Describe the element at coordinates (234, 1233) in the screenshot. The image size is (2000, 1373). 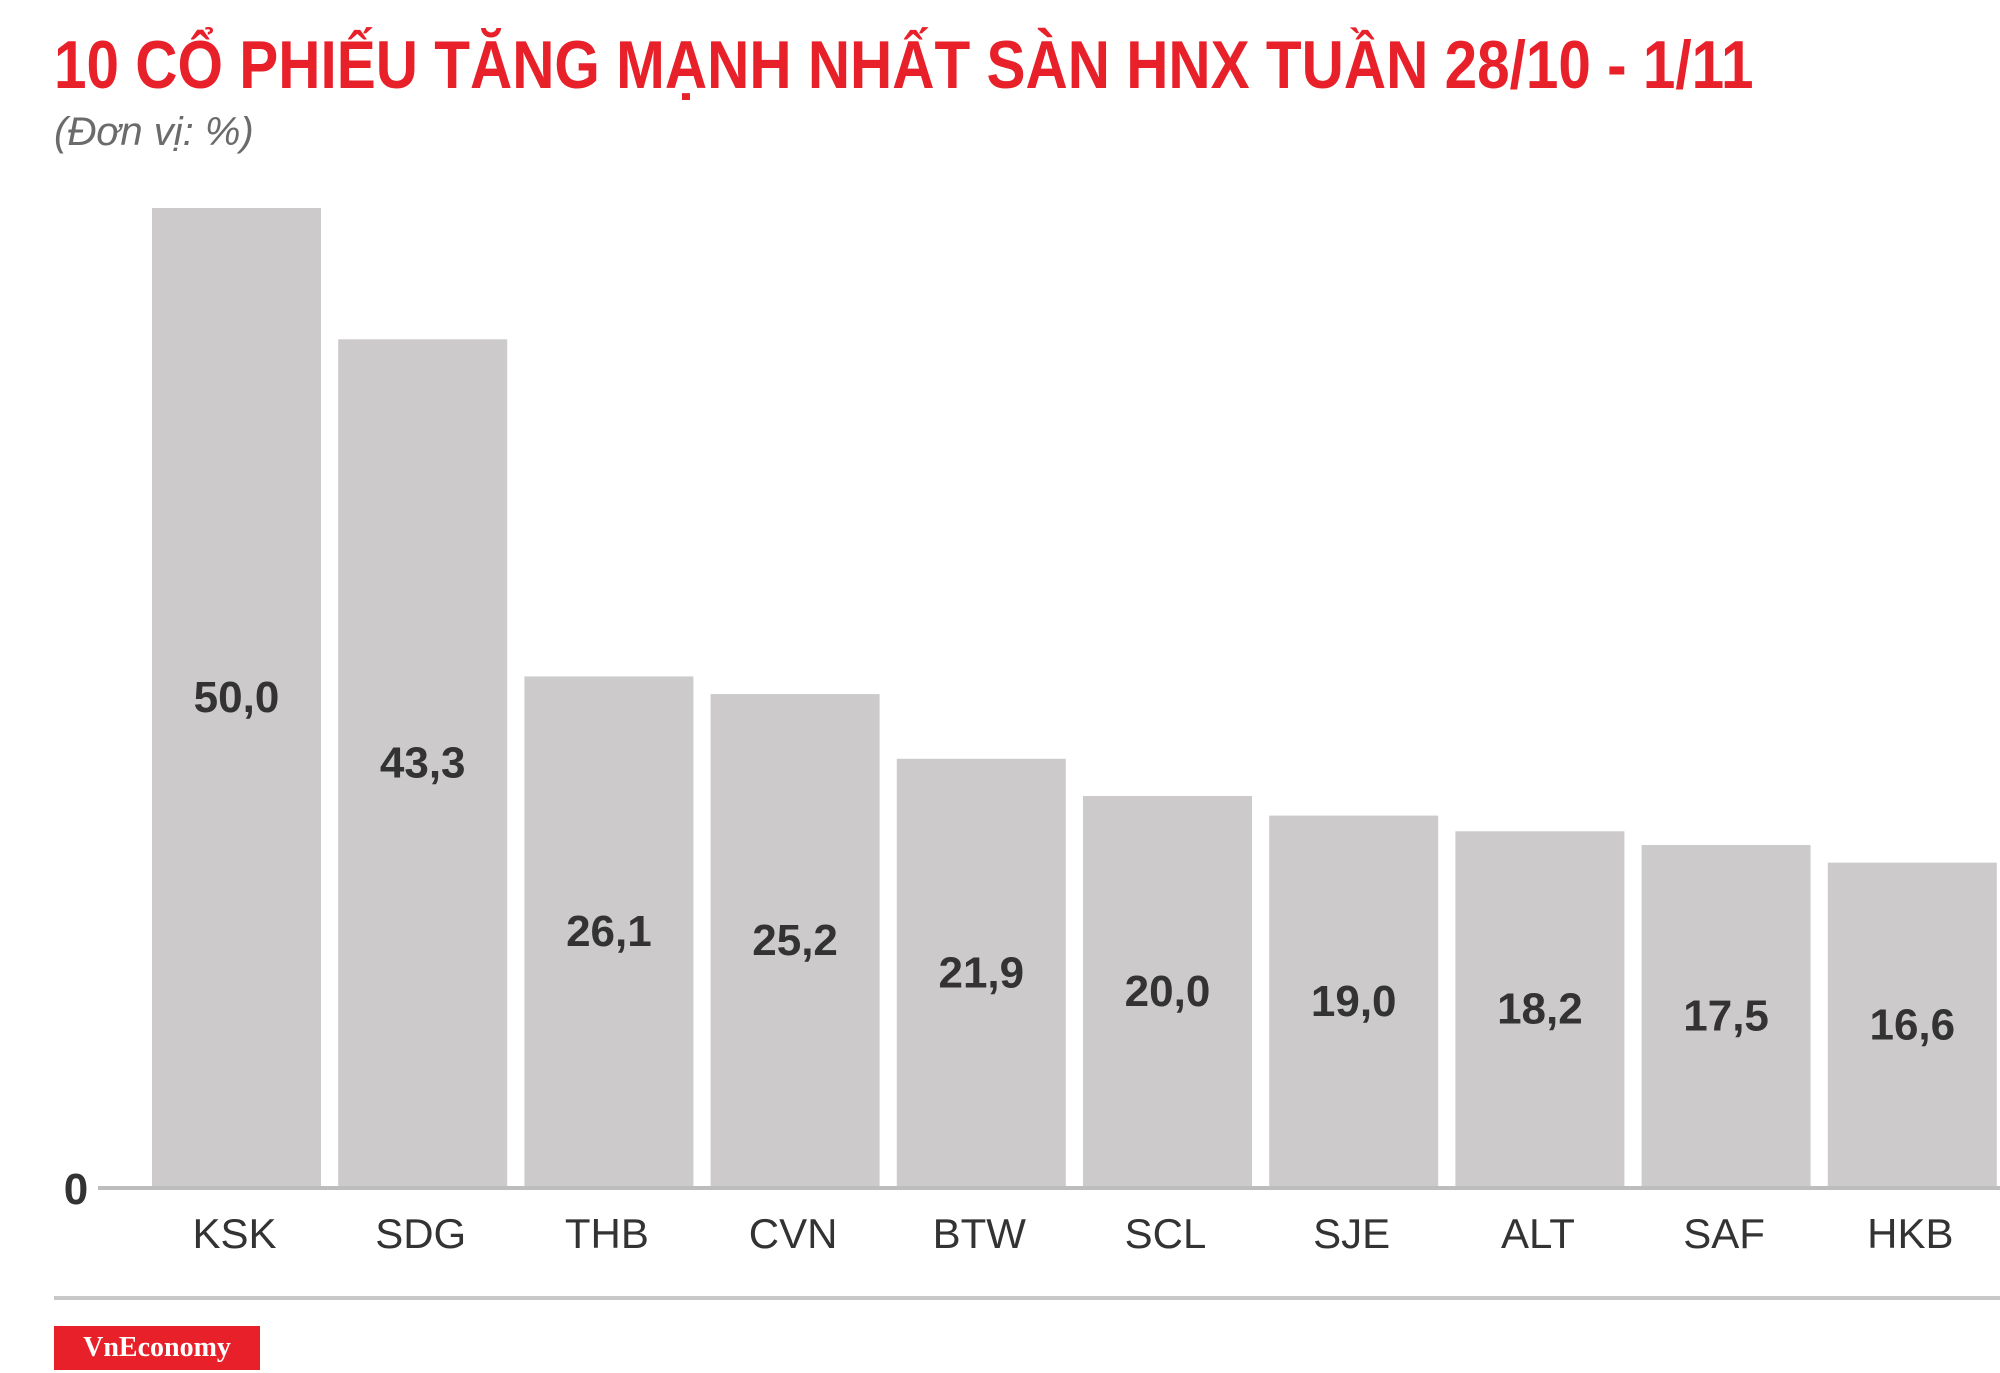
I see `category-label-ksk: KSK` at that location.